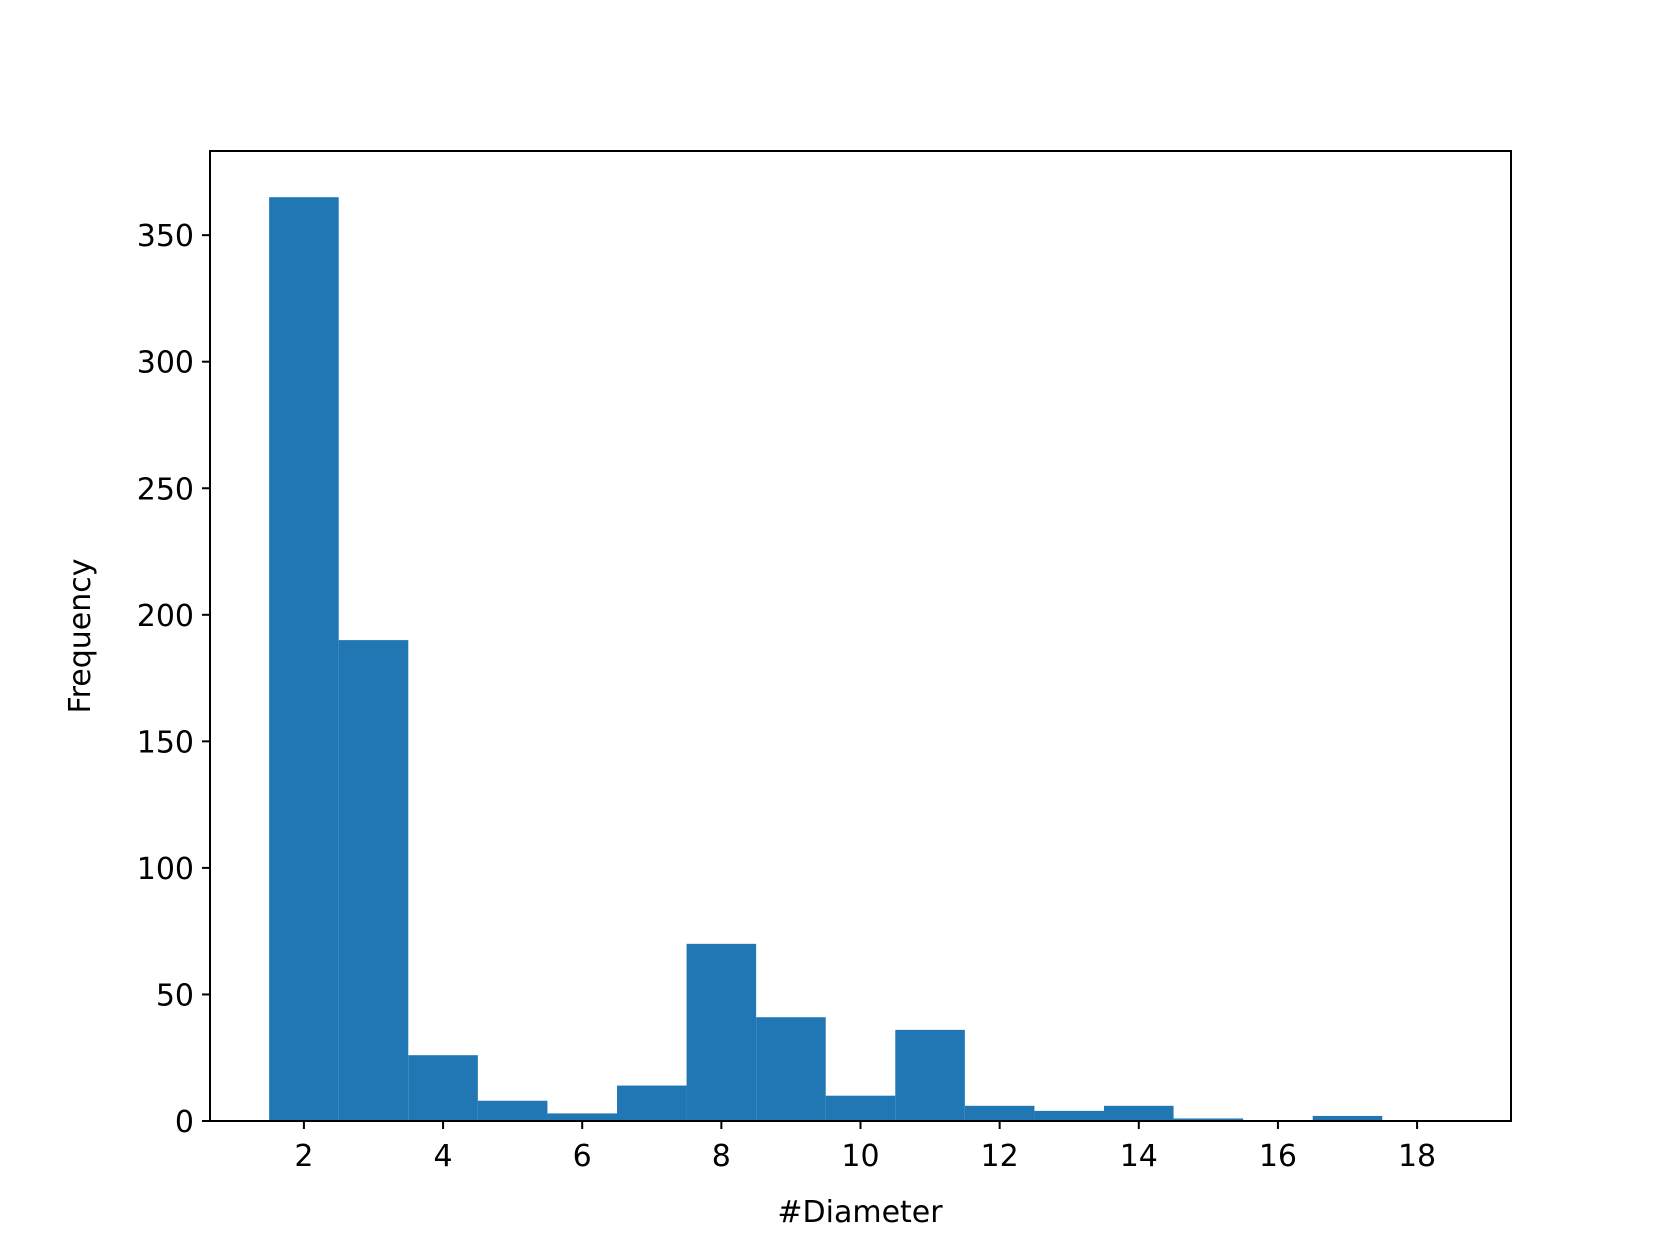 Image resolution: width=1660 pixels, height=1245 pixels. What do you see at coordinates (175, 995) in the screenshot?
I see `y-tick-label: 50` at bounding box center [175, 995].